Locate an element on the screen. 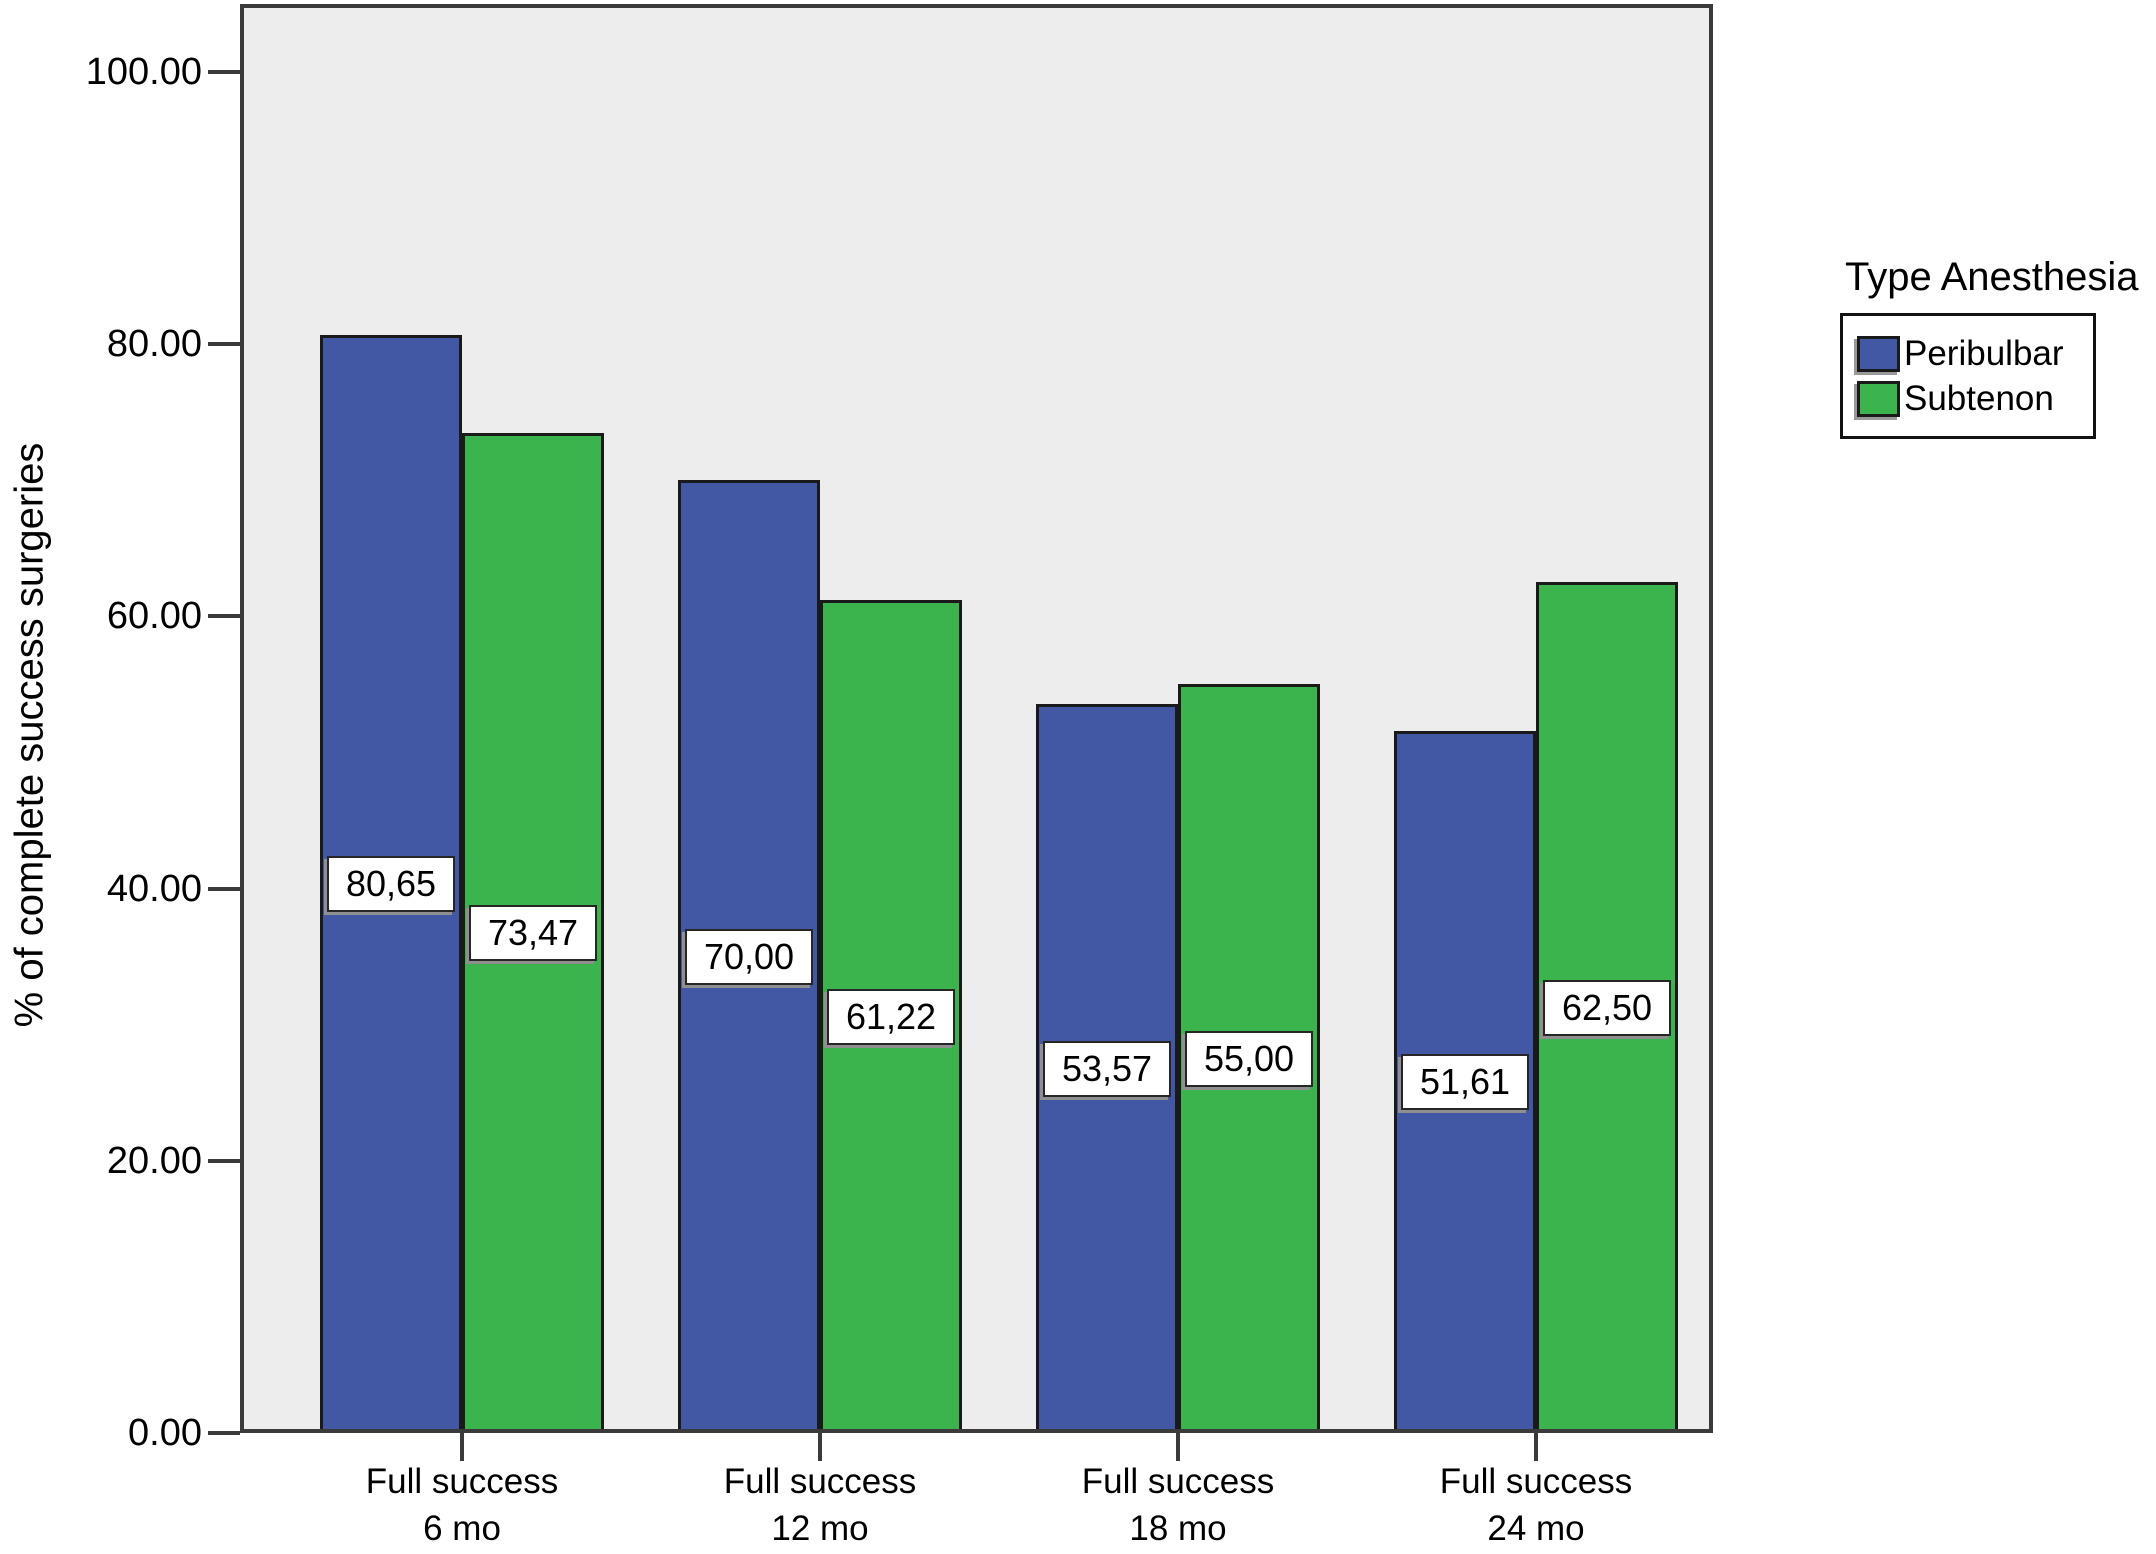  y-tick-label: 40.00 is located at coordinates (154, 889).